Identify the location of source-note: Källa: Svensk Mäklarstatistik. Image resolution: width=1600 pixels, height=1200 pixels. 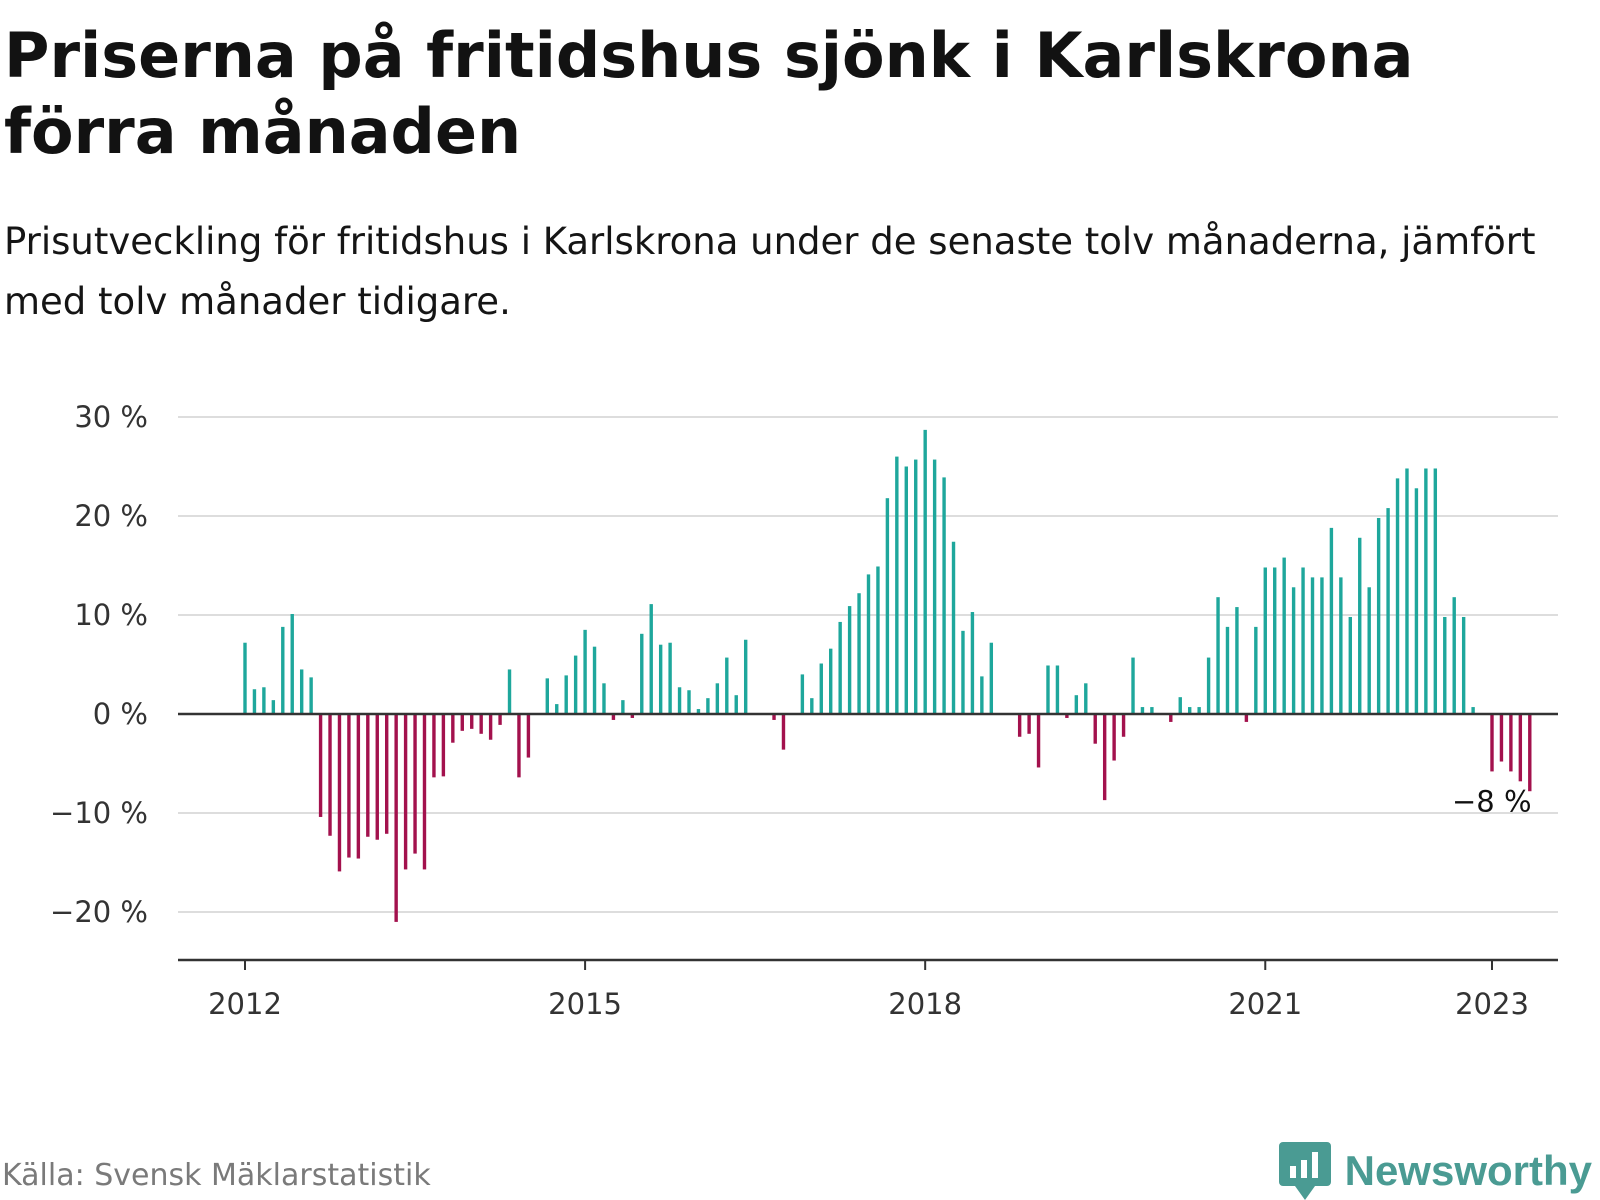
(216, 1175).